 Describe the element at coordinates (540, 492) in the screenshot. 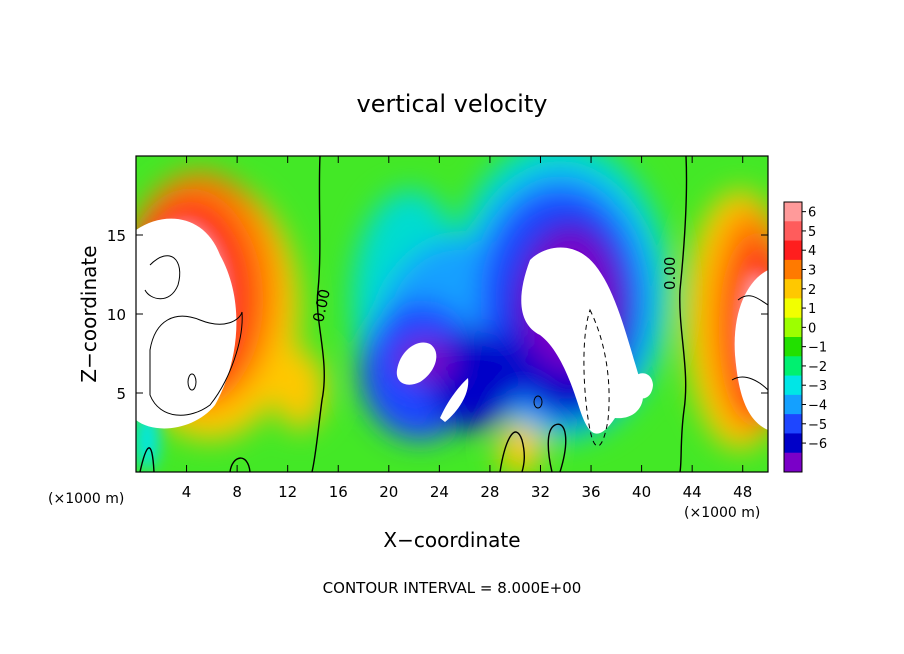

I see `x-tick-label: 32` at that location.